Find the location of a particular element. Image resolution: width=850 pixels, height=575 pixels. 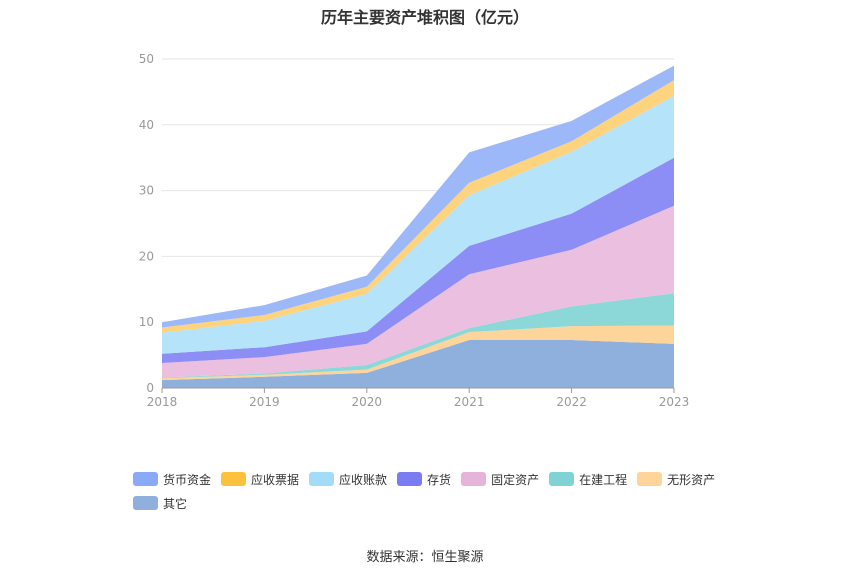

chart-title: 历年主要资产堆积图（亿元） is located at coordinates (424, 17).